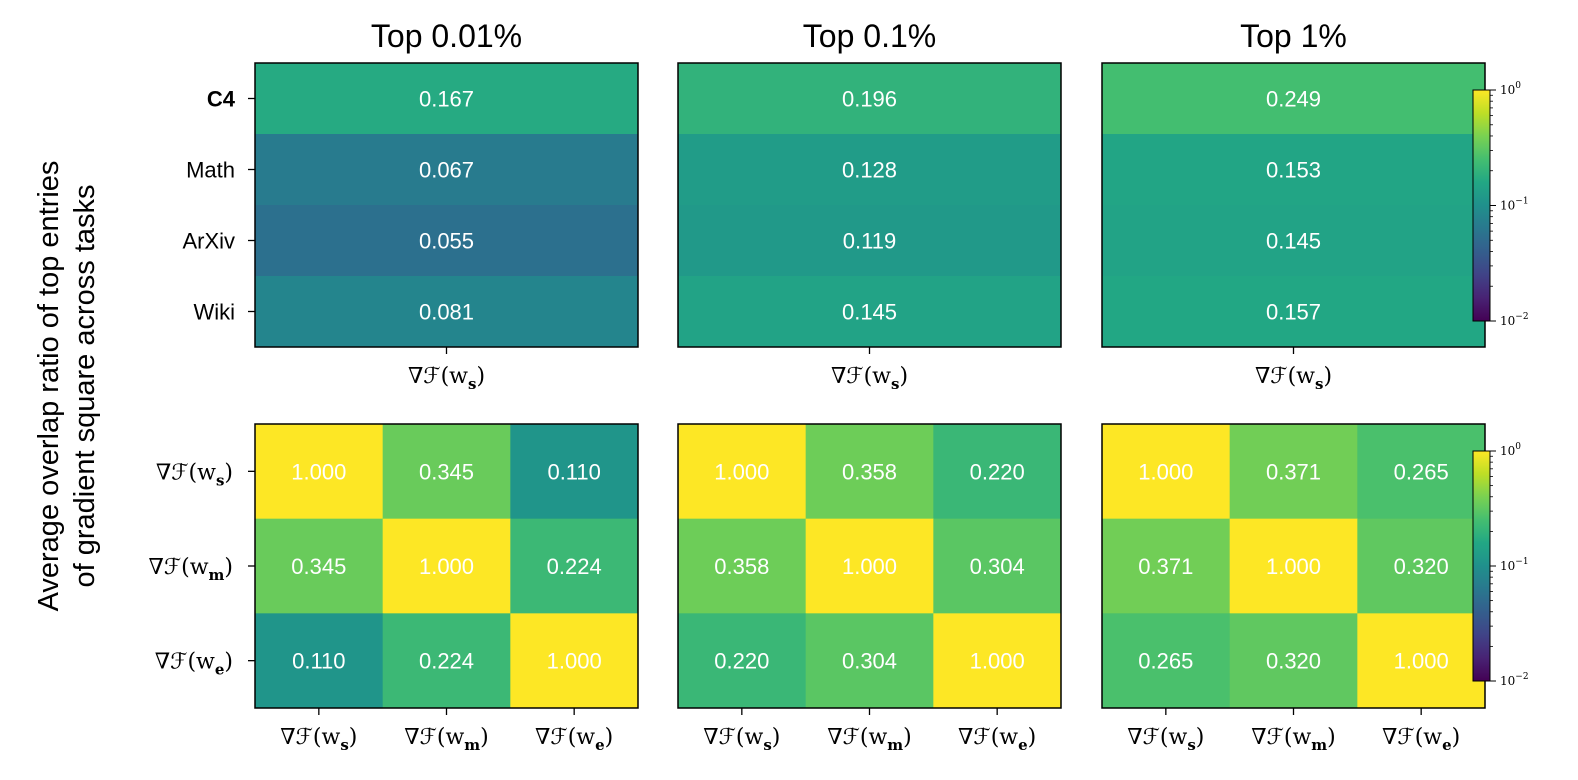  I want to click on cell-value: 0.145, so click(869, 312).